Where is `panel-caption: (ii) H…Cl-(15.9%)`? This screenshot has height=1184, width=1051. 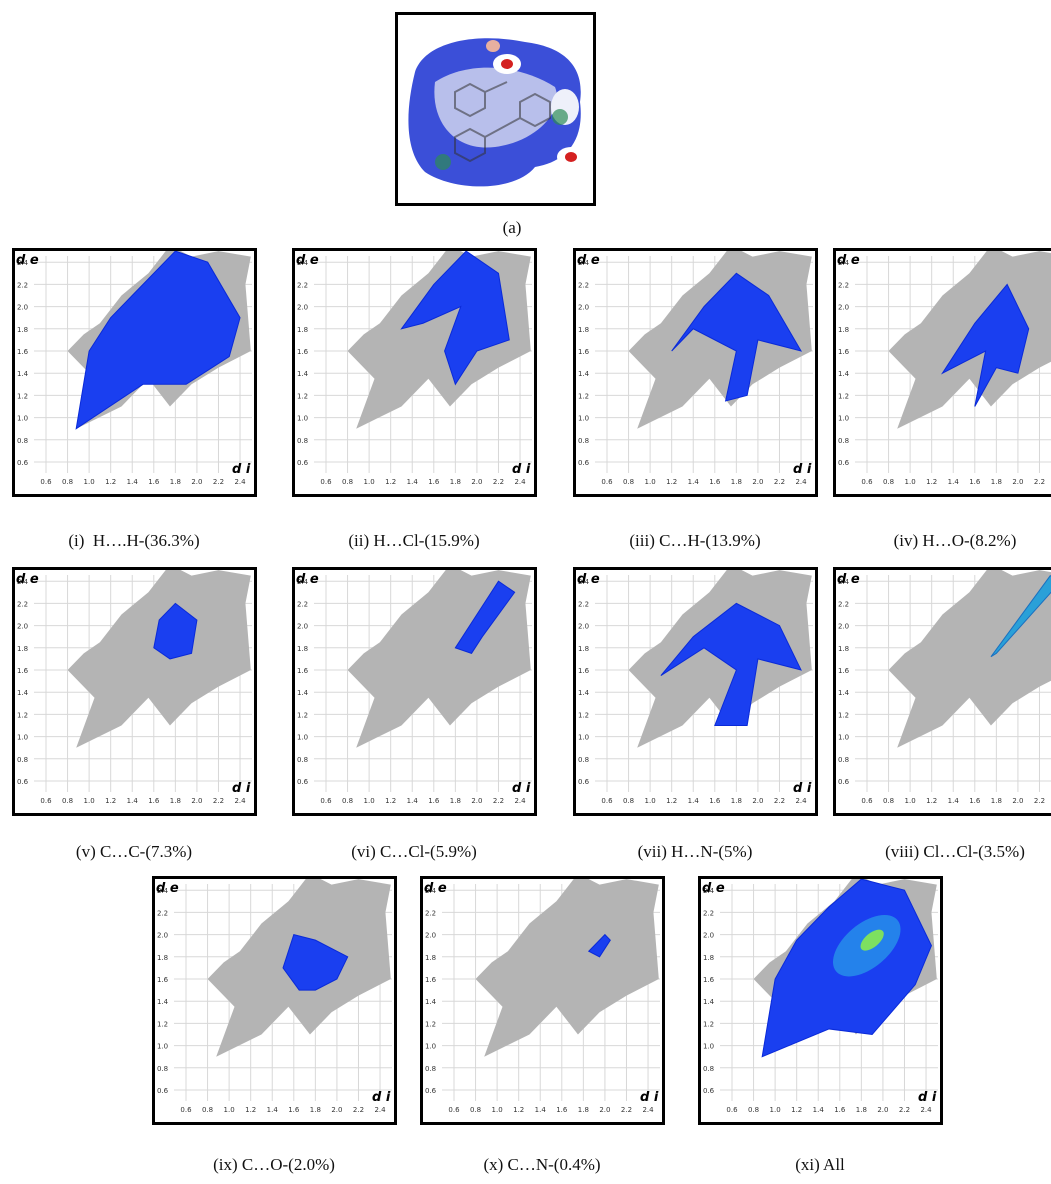 panel-caption: (ii) H…Cl-(15.9%) is located at coordinates (414, 540).